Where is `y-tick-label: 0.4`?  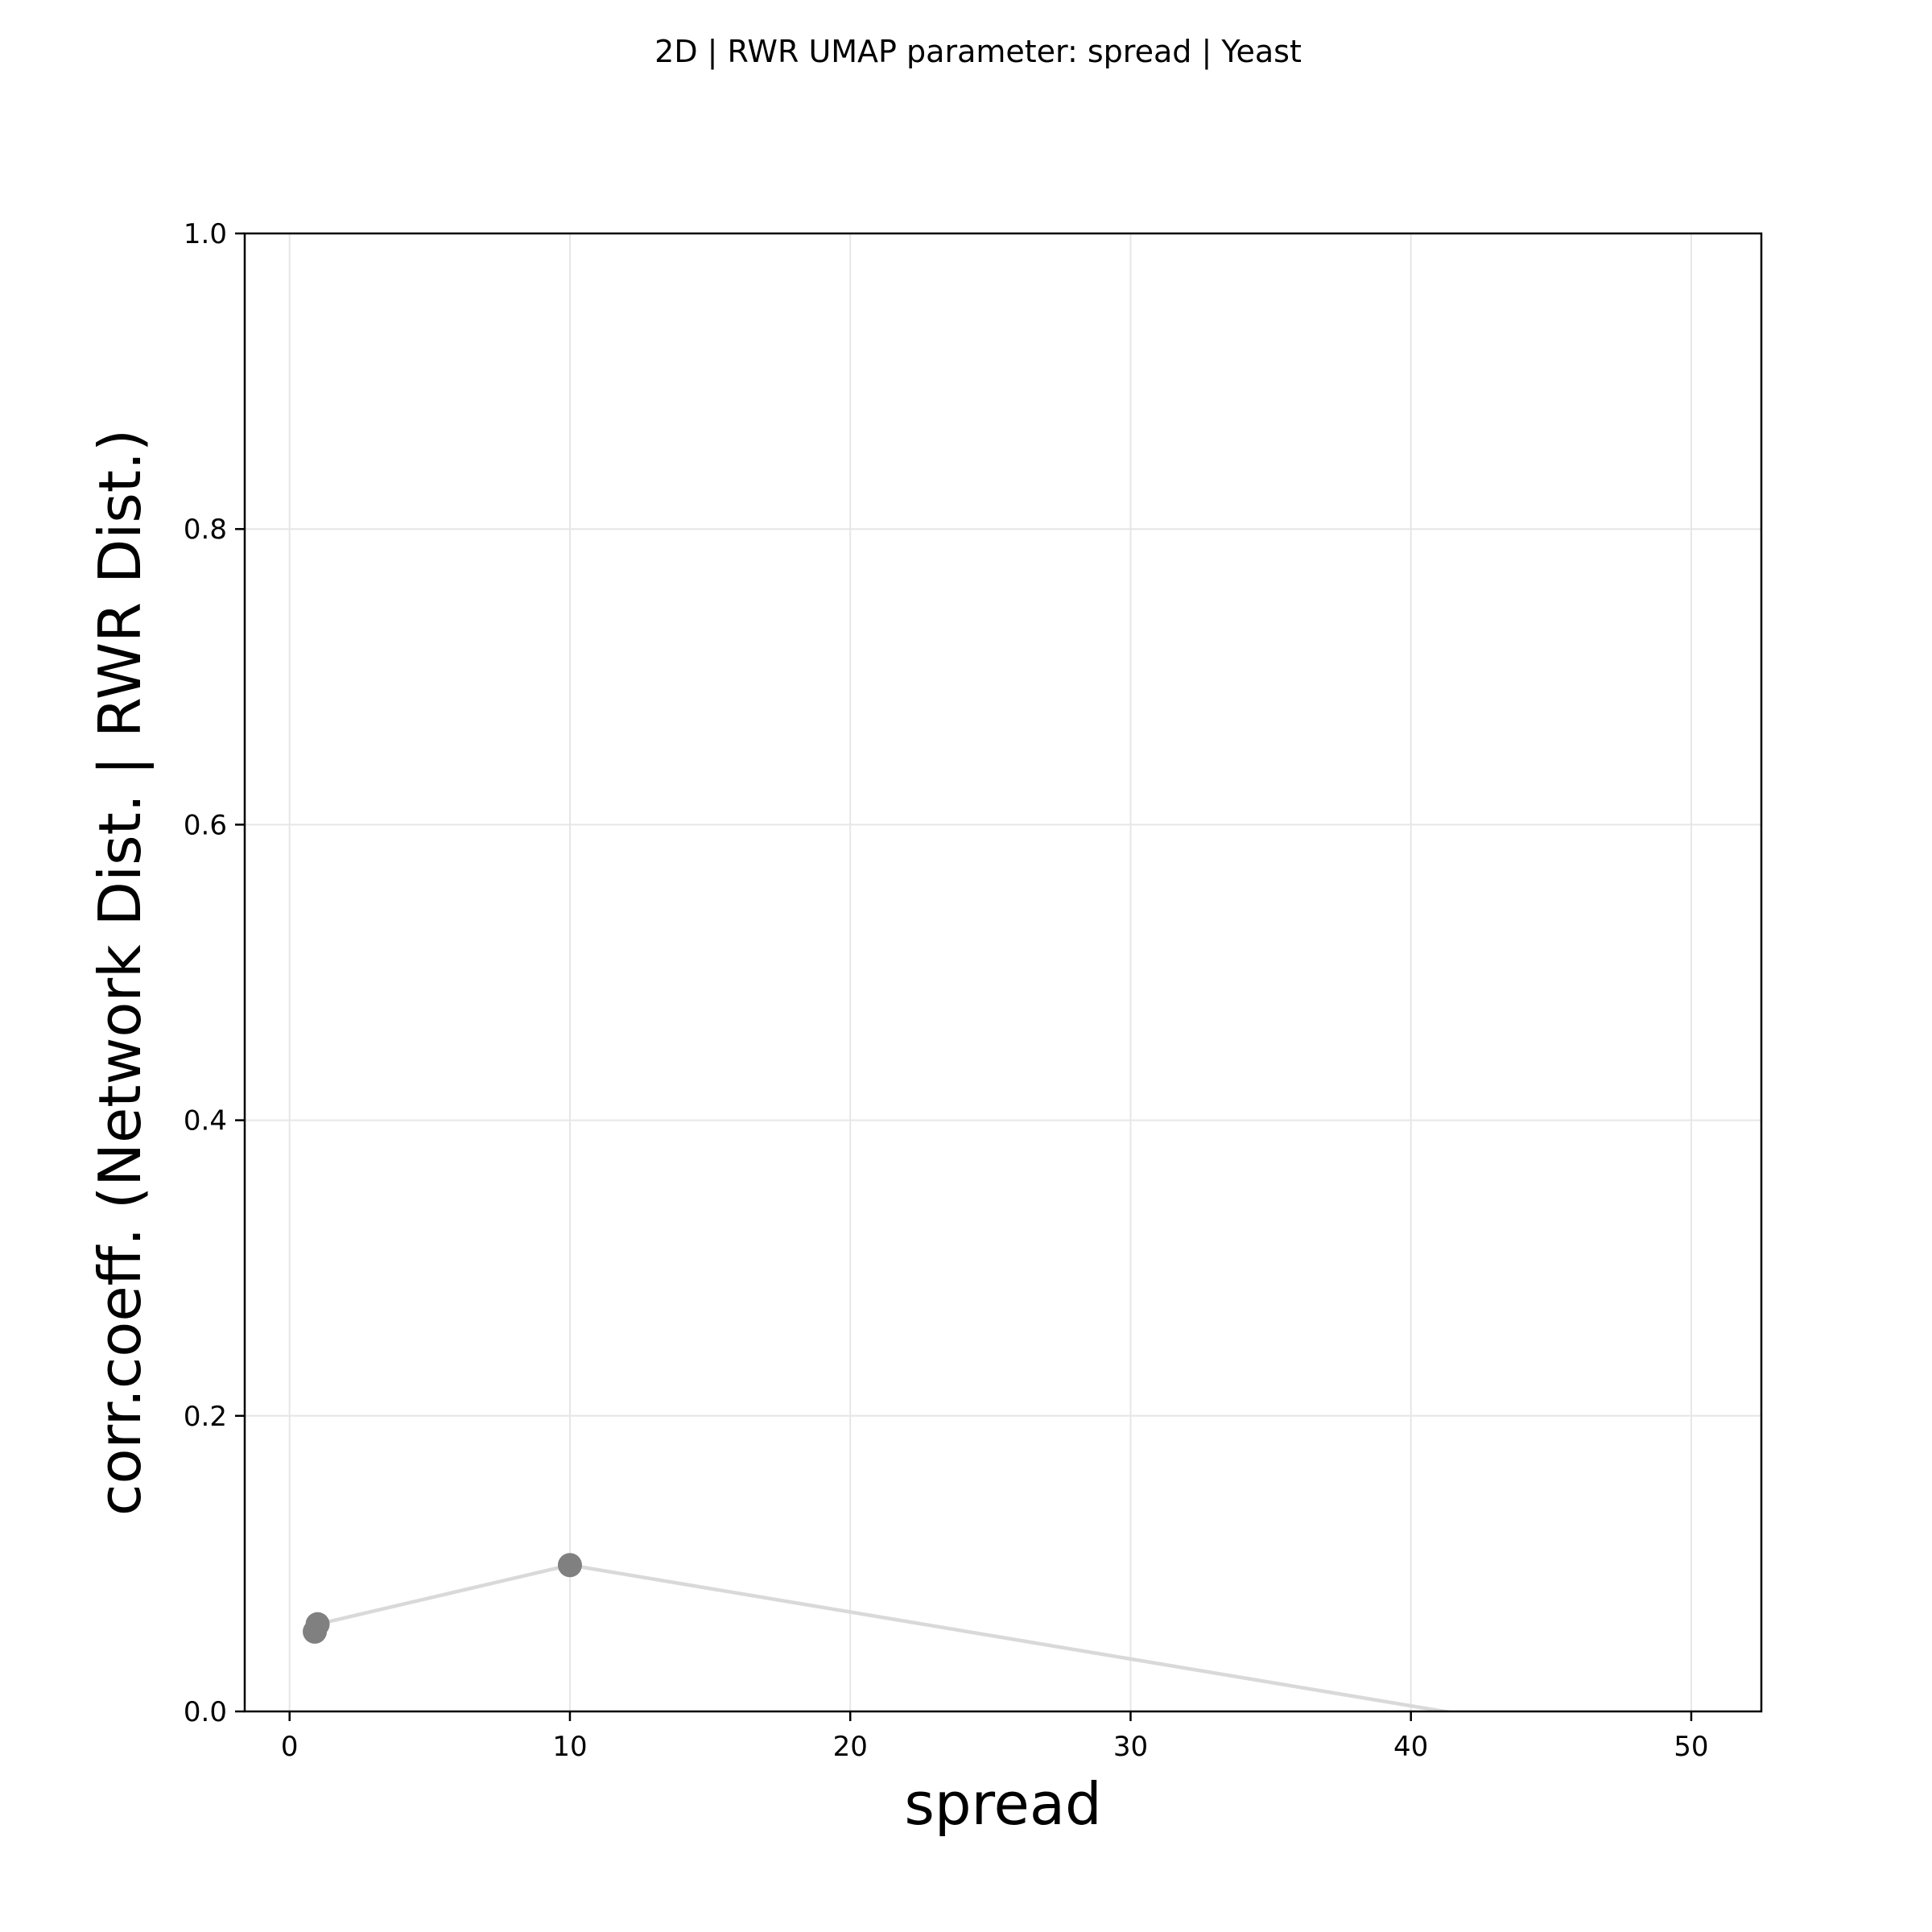
y-tick-label: 0.4 is located at coordinates (205, 1121).